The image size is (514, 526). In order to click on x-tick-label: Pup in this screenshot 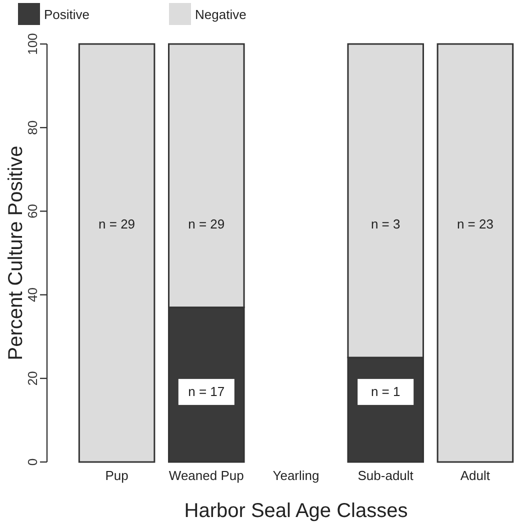, I will do `click(116, 475)`.